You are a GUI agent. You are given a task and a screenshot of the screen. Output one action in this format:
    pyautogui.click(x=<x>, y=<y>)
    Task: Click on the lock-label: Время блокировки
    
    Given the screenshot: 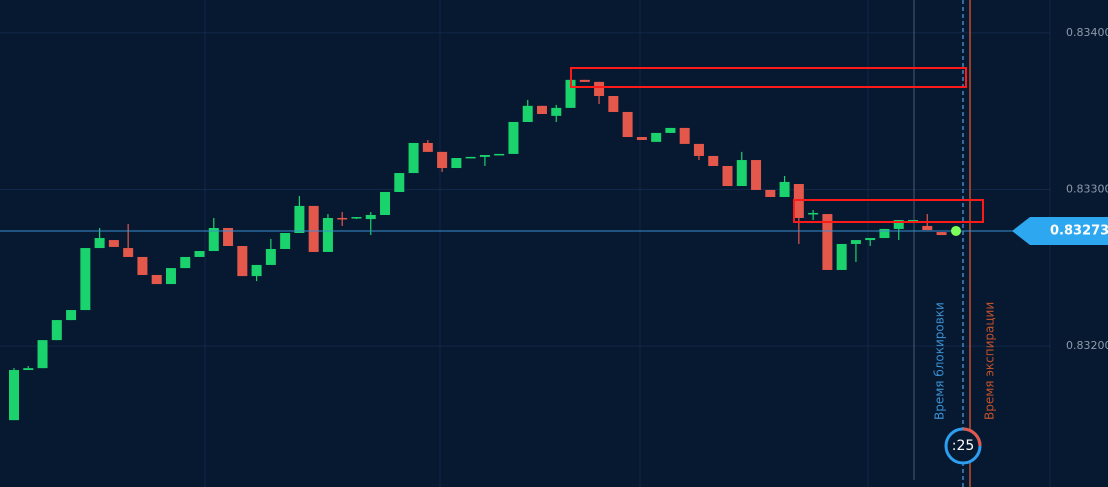 What is the action you would take?
    pyautogui.click(x=940, y=361)
    